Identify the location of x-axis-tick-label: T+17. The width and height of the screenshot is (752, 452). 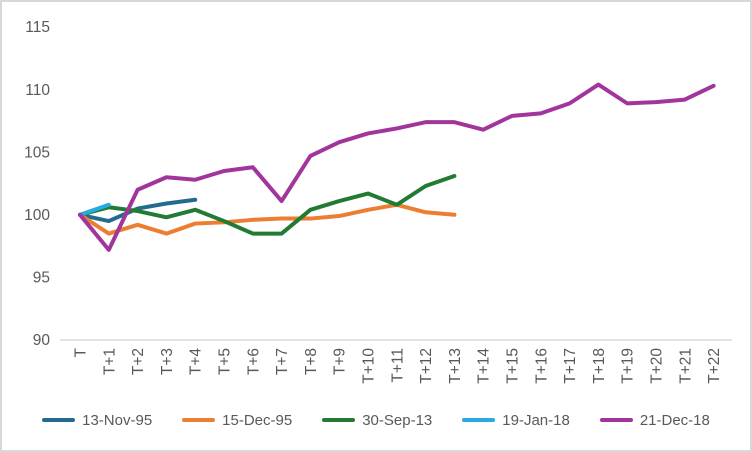
(570, 366).